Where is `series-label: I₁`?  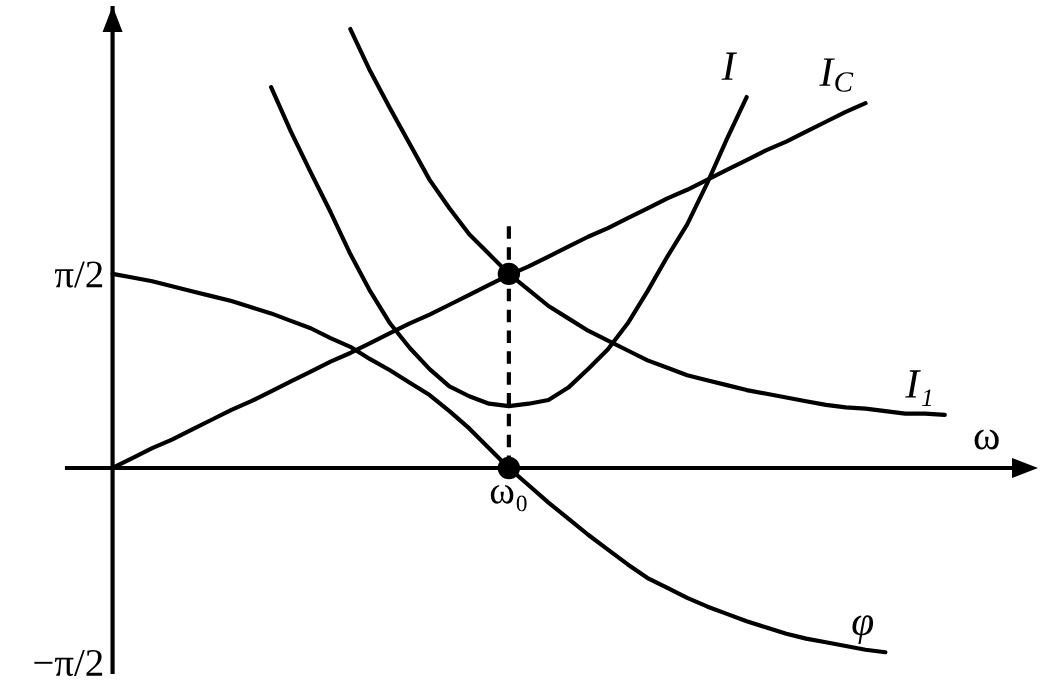
series-label: I₁ is located at coordinates (918, 388).